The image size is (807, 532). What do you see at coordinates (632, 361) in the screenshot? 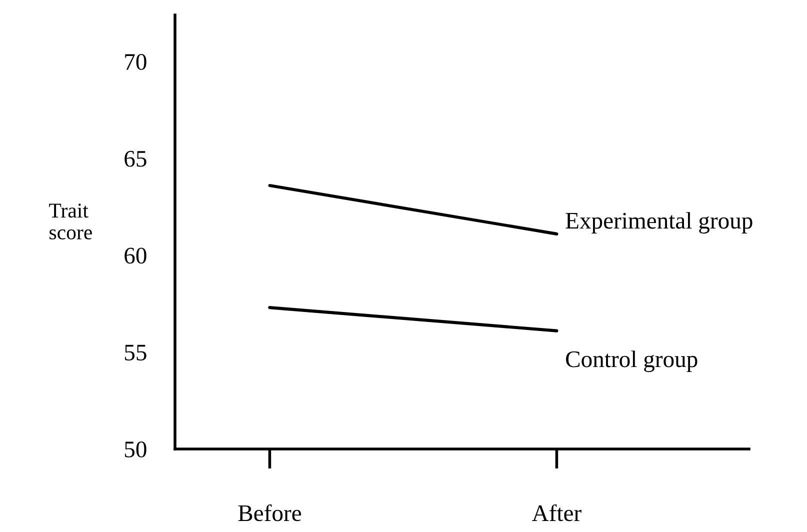
I see `series-label: Control group` at bounding box center [632, 361].